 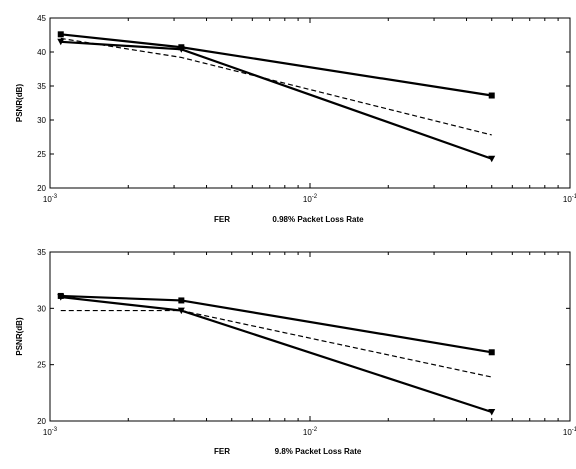 I want to click on chart-caption: 0.98% Packet Loss Rate, so click(x=318, y=219).